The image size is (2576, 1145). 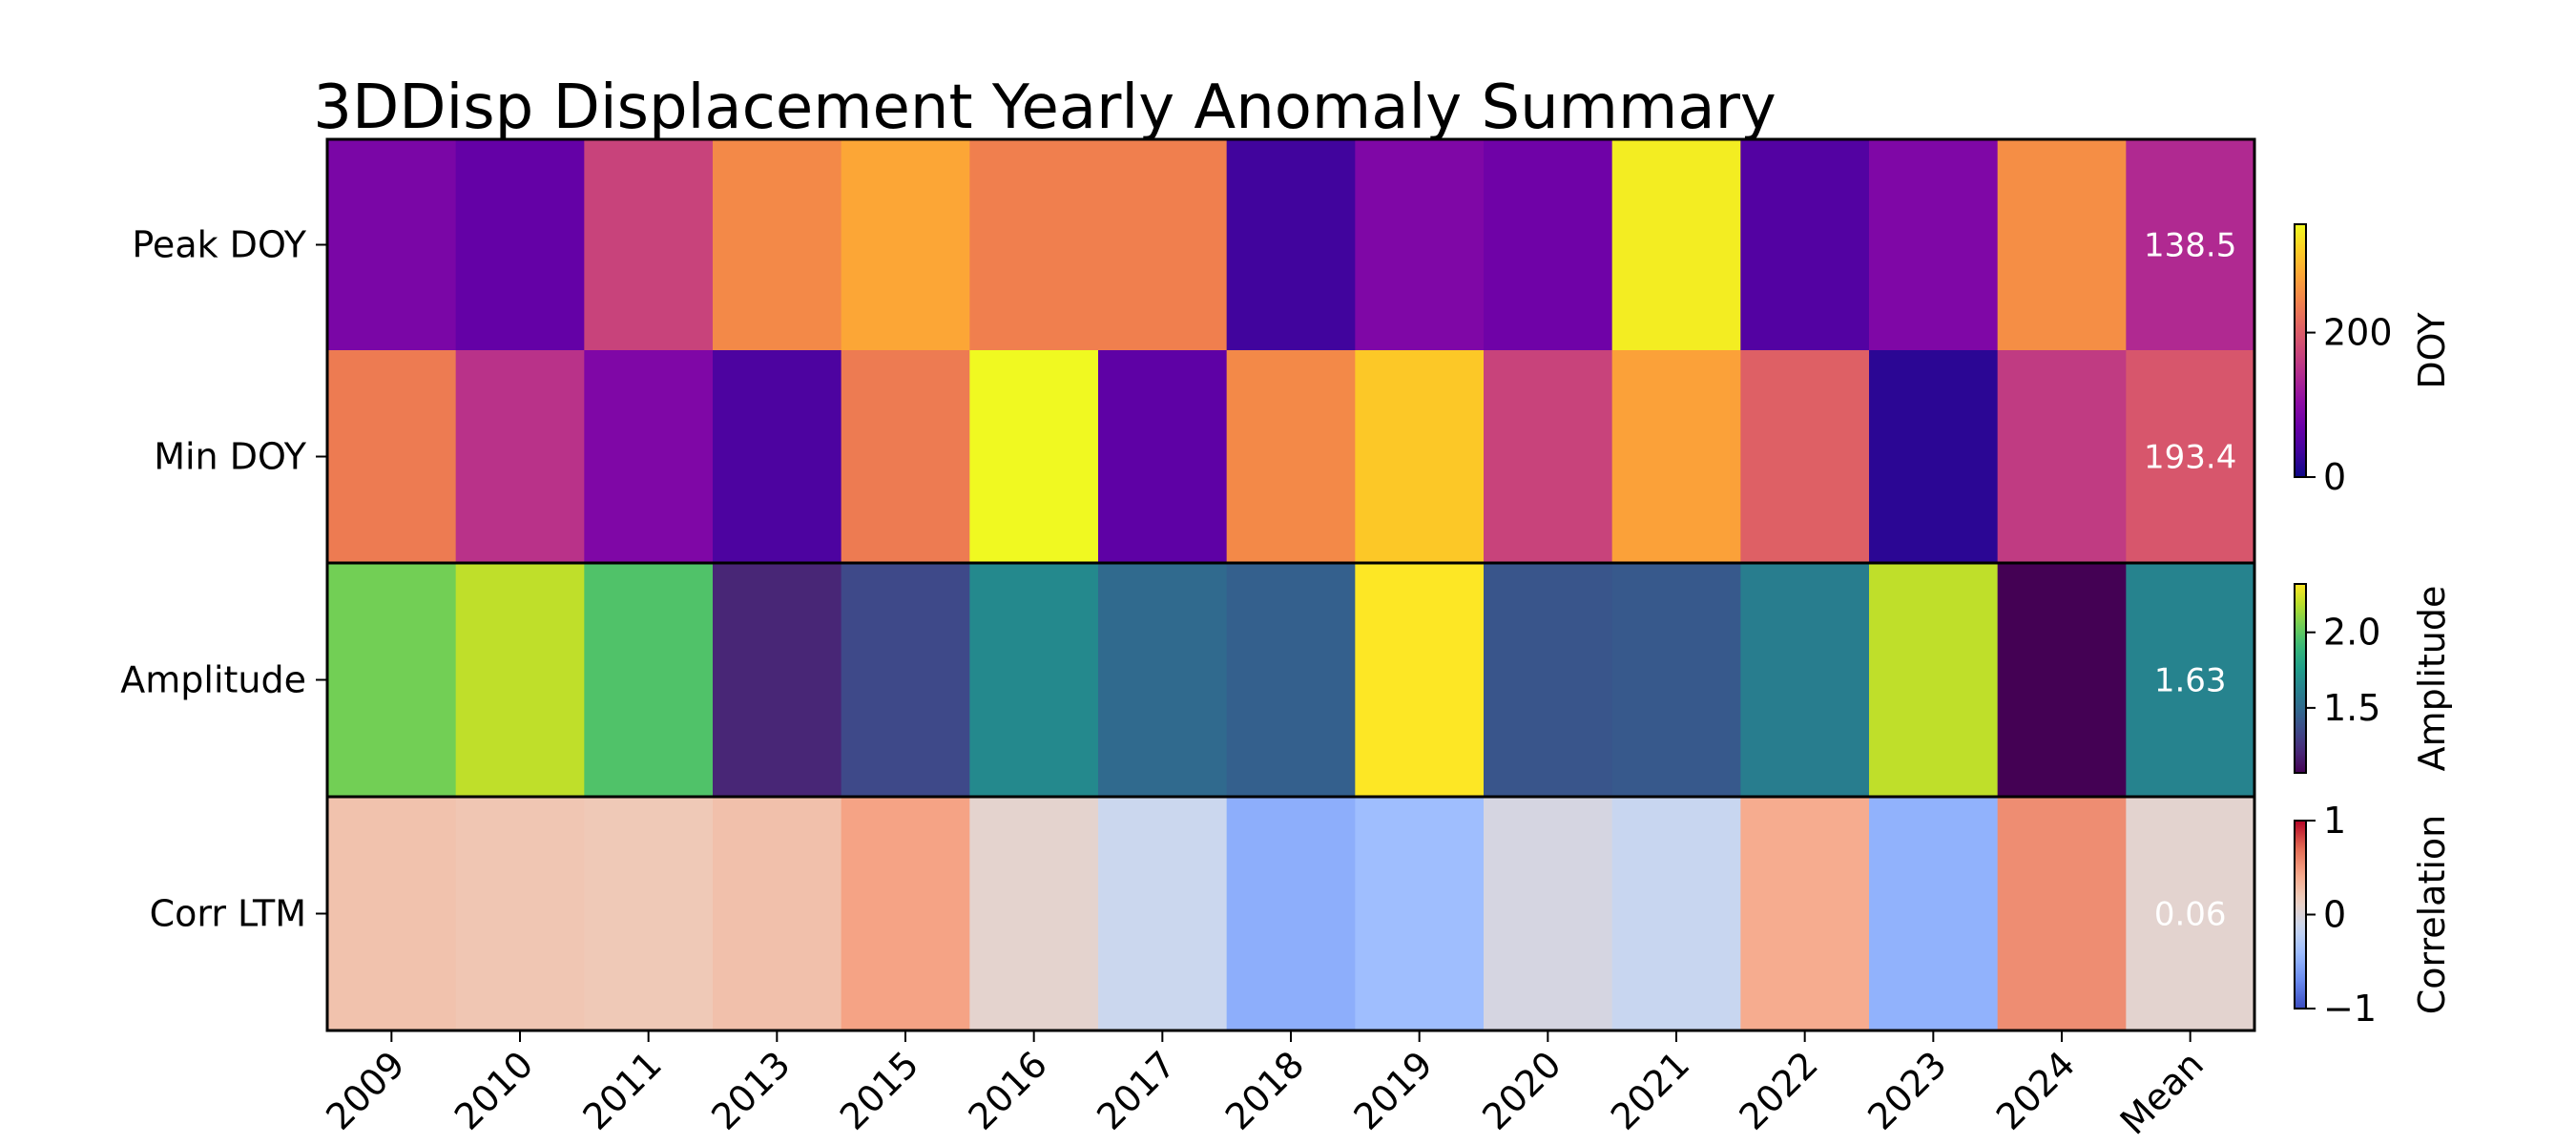 What do you see at coordinates (494, 1090) in the screenshot?
I see `column-label: 2010` at bounding box center [494, 1090].